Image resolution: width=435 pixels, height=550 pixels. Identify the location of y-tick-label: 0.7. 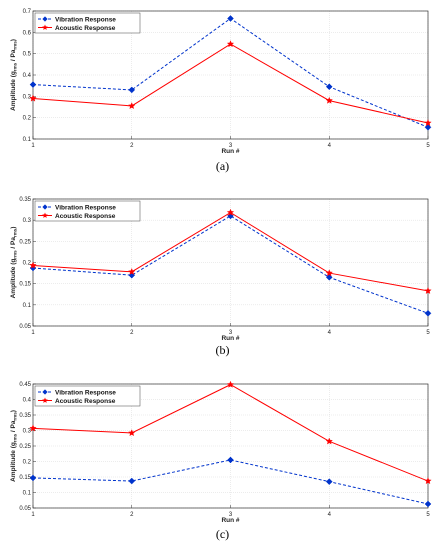
(27, 12).